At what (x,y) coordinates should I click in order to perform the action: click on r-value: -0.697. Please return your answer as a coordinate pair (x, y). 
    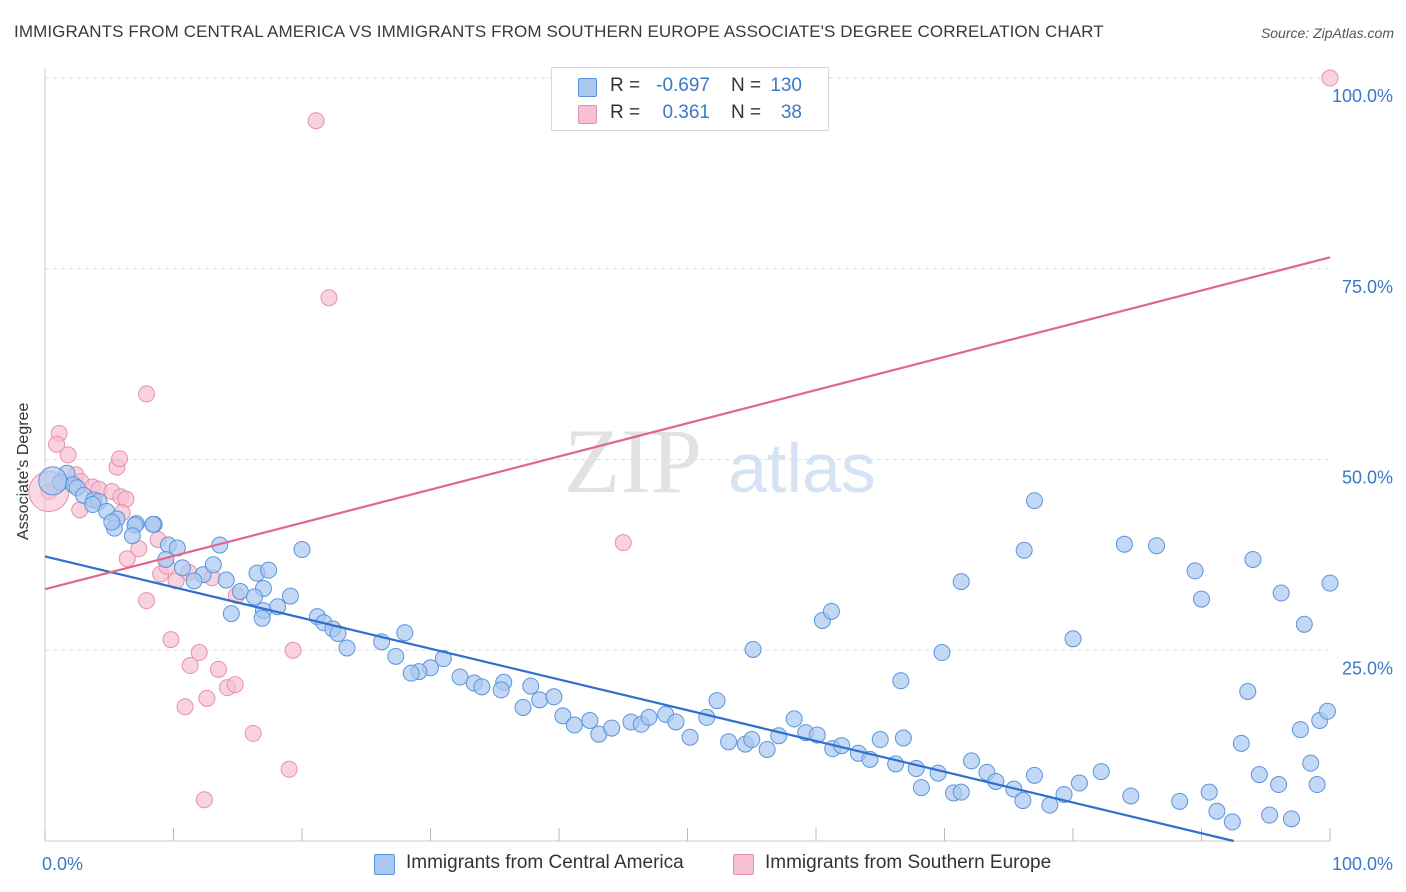
    Looking at the image, I should click on (683, 85).